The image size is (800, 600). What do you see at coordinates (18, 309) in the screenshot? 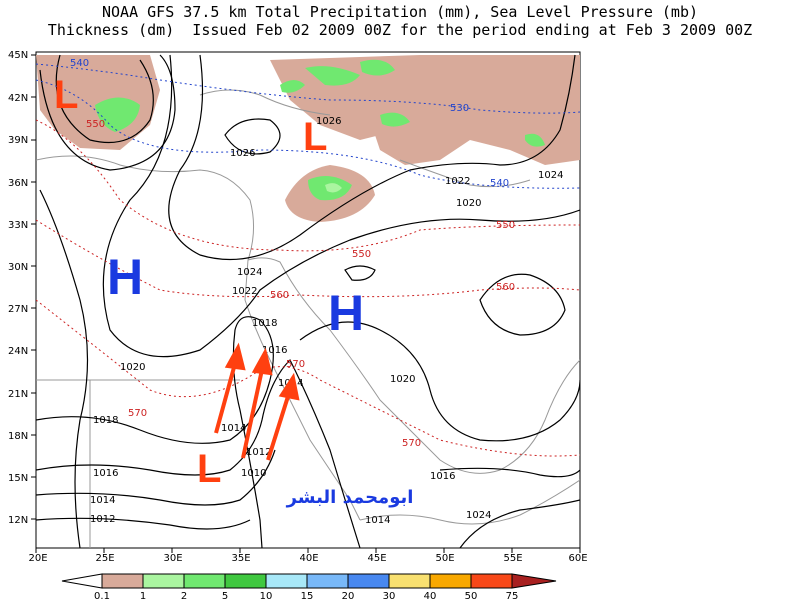
I see `lat-label: 27N` at bounding box center [18, 309].